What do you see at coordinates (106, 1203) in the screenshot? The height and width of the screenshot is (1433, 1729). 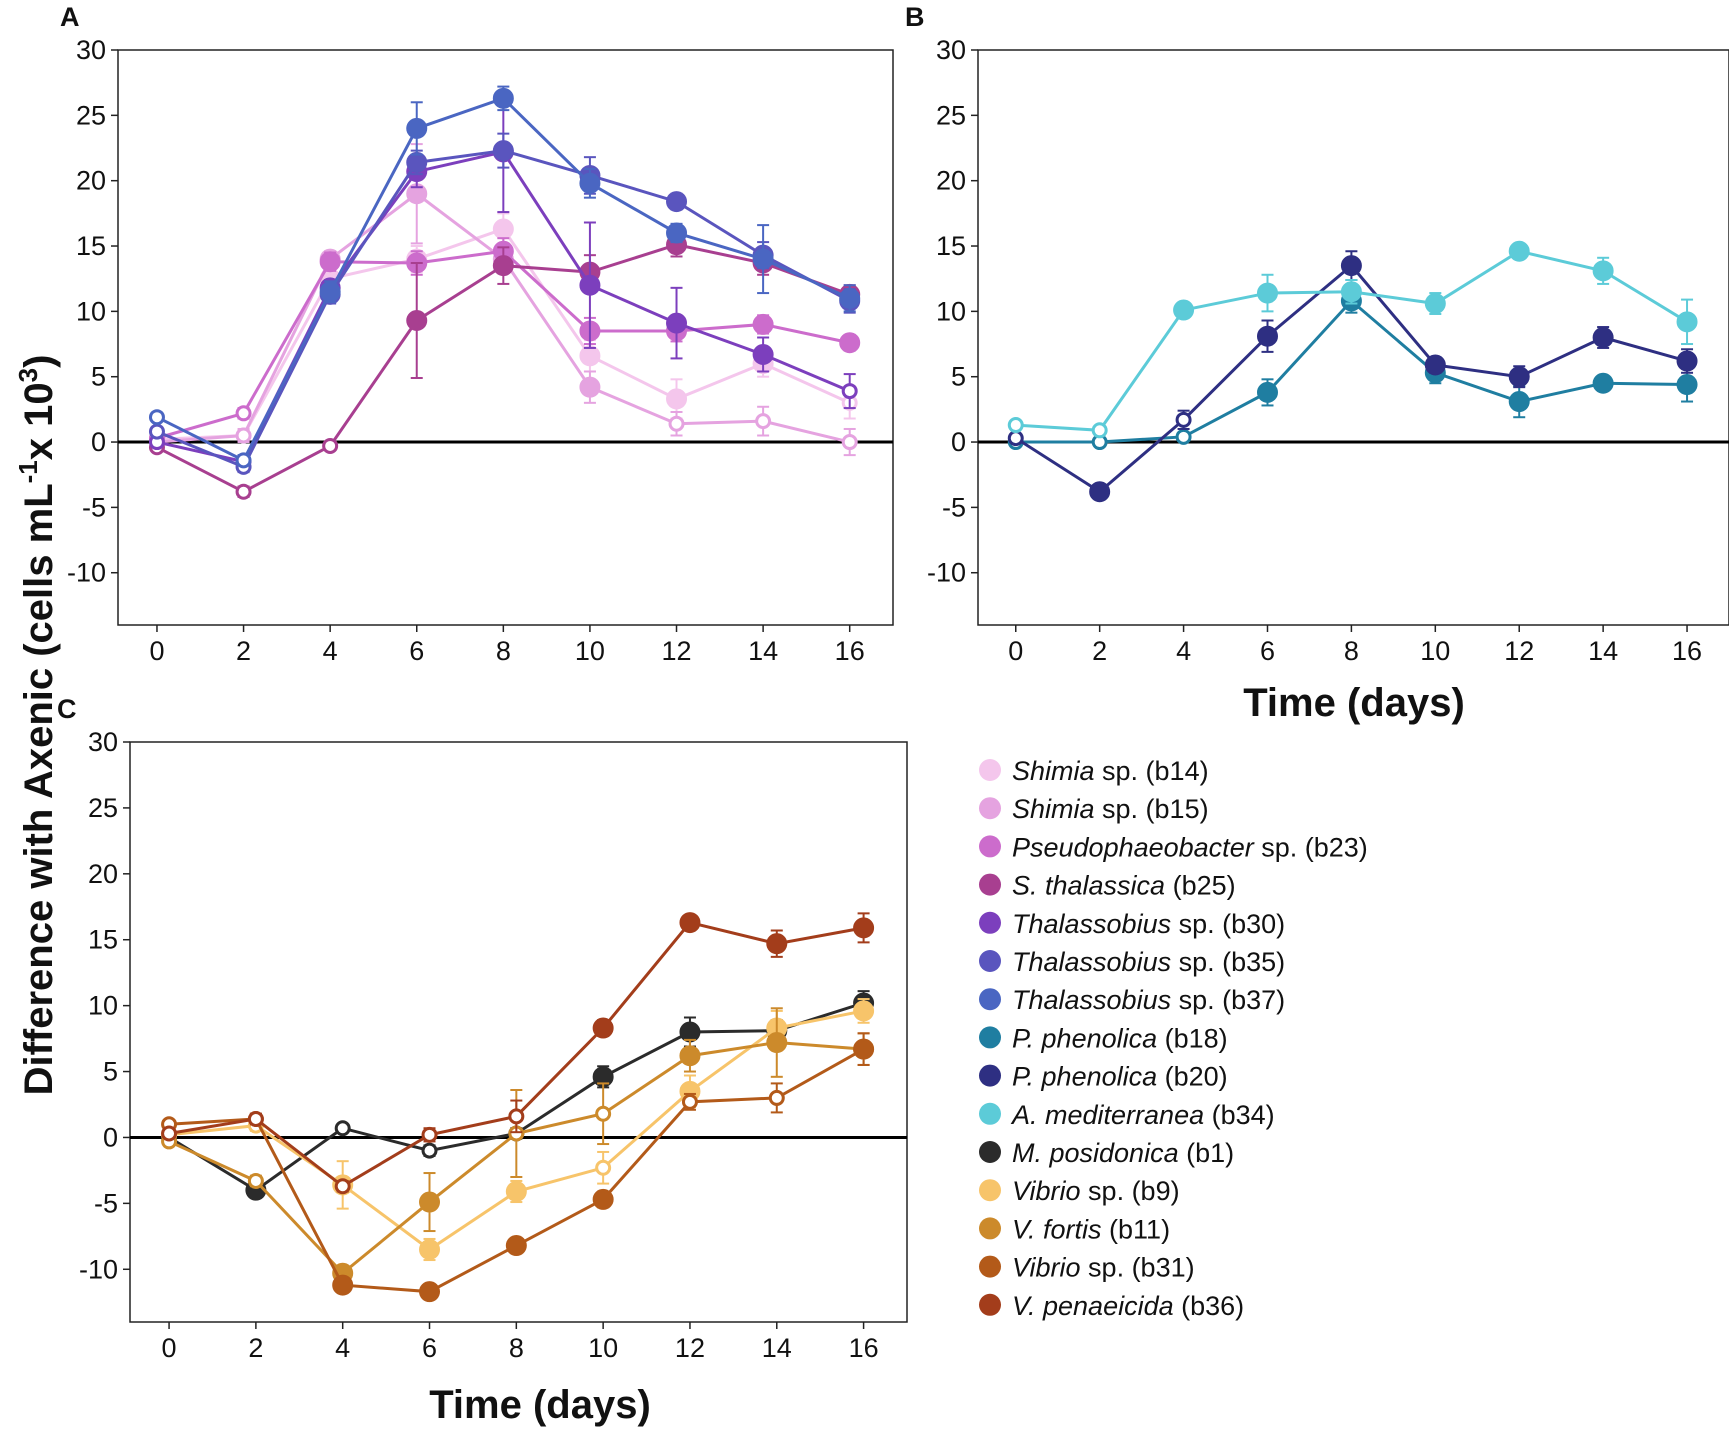 I see `panel-c-y-tick-label: -5` at bounding box center [106, 1203].